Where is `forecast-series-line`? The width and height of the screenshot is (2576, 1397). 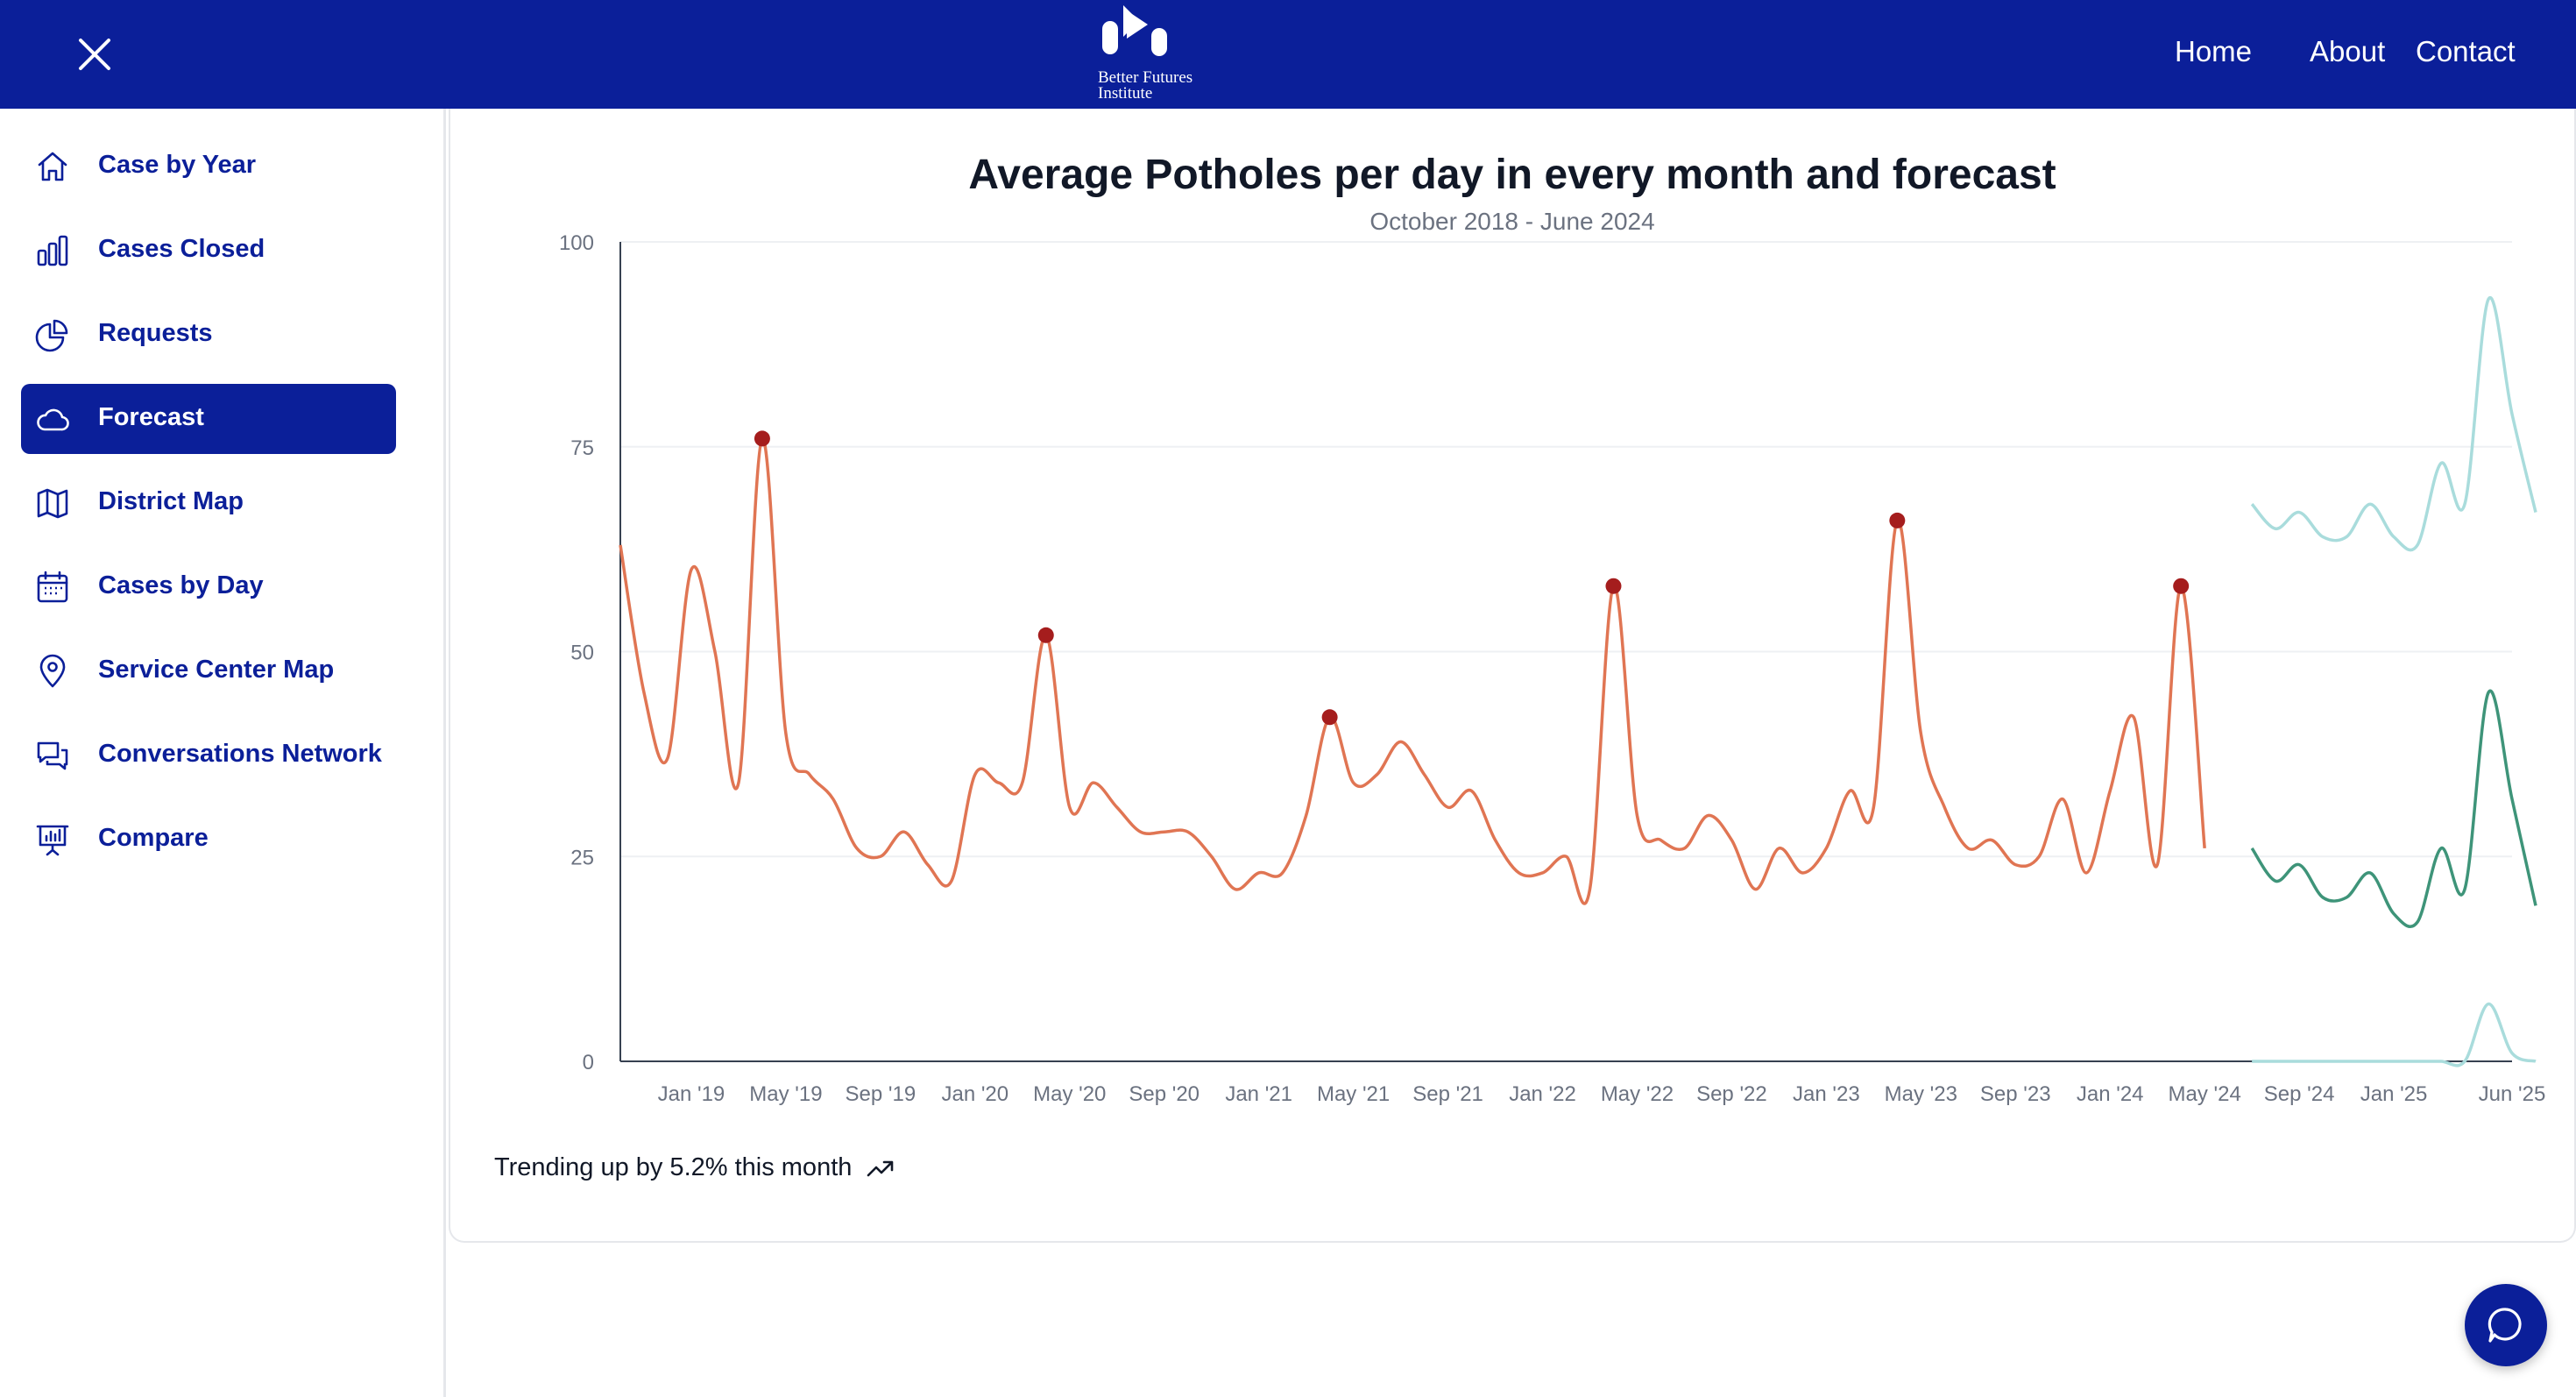
forecast-series-line is located at coordinates (2393, 808).